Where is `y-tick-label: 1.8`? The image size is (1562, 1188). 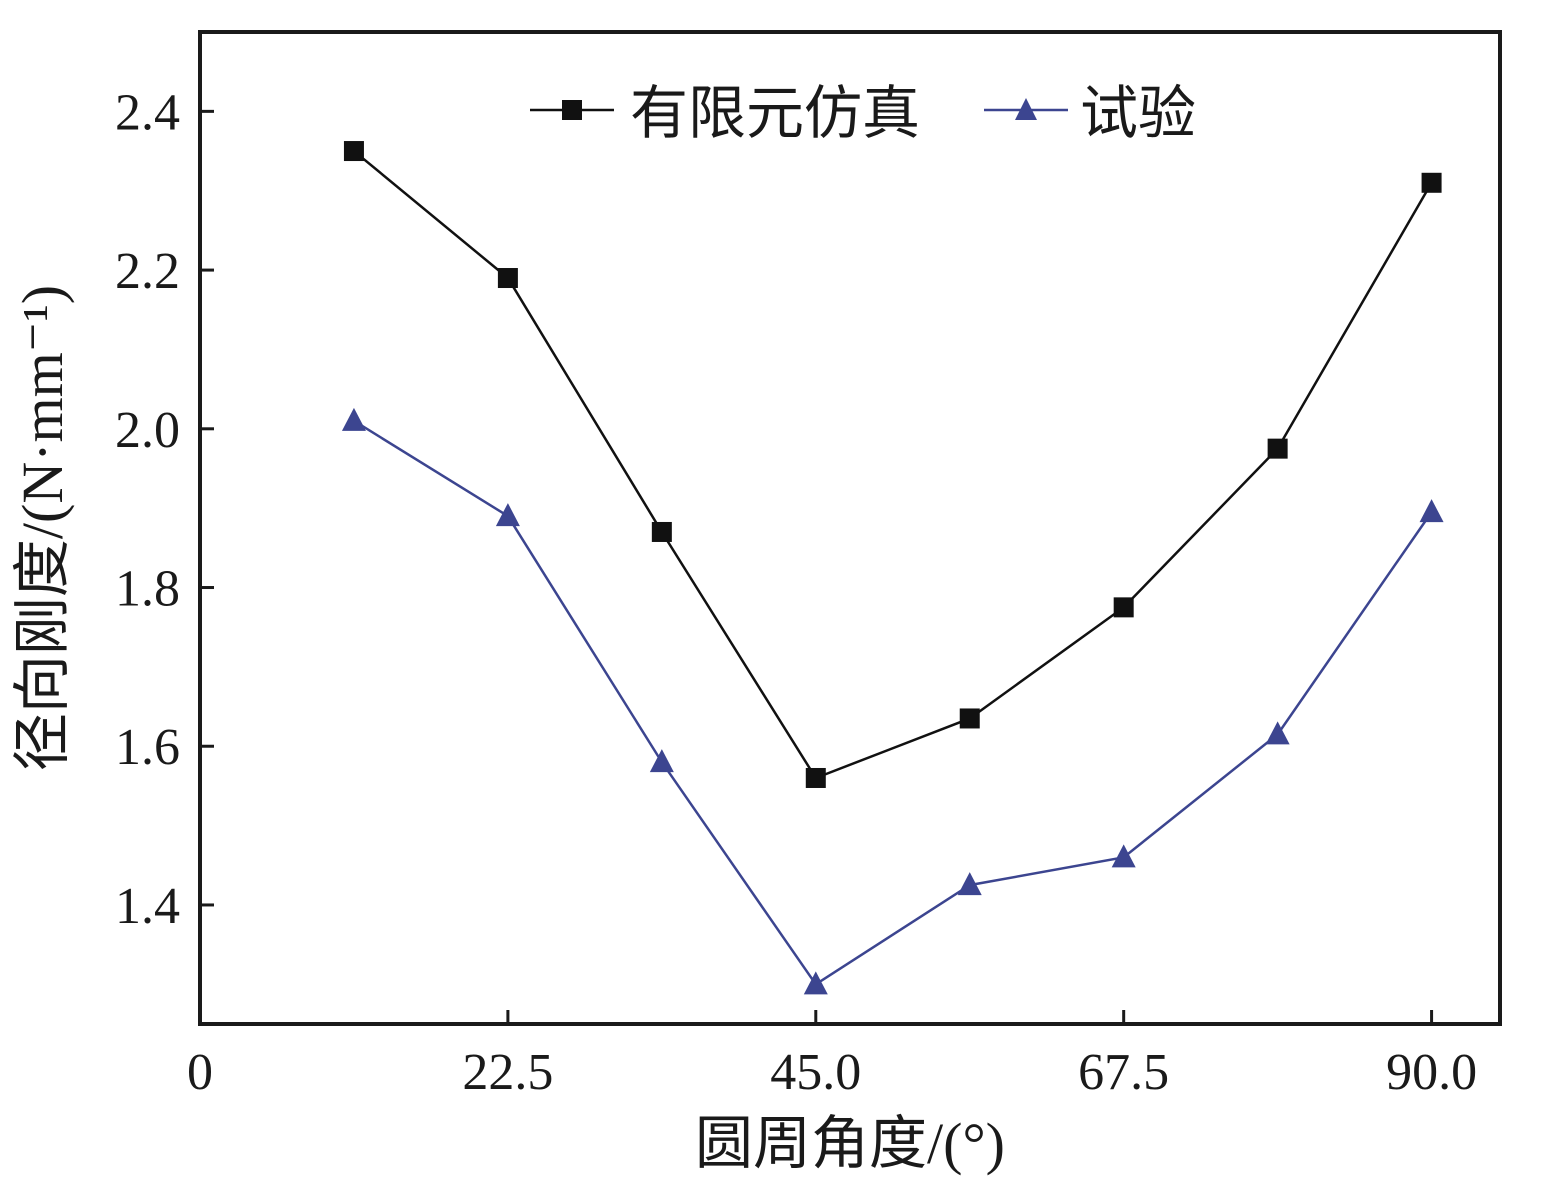 y-tick-label: 1.8 is located at coordinates (147, 589).